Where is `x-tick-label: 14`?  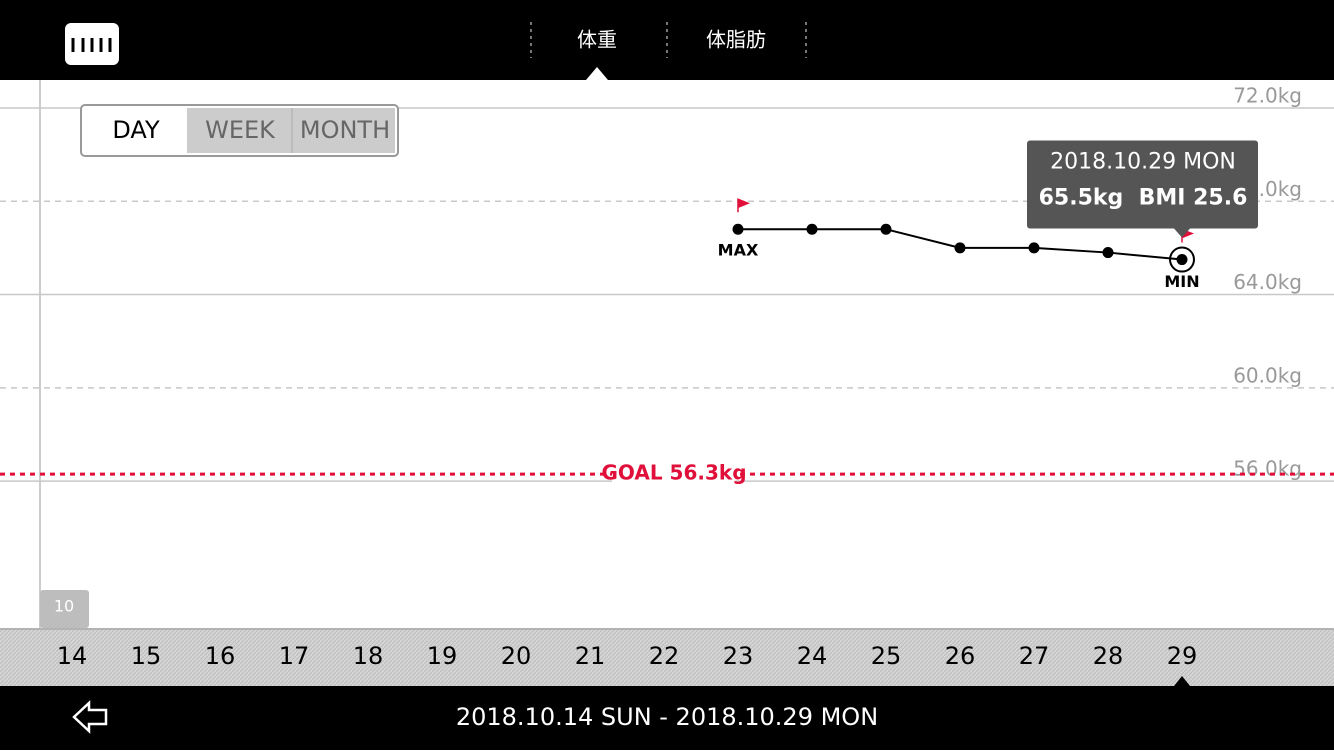 x-tick-label: 14 is located at coordinates (72, 656).